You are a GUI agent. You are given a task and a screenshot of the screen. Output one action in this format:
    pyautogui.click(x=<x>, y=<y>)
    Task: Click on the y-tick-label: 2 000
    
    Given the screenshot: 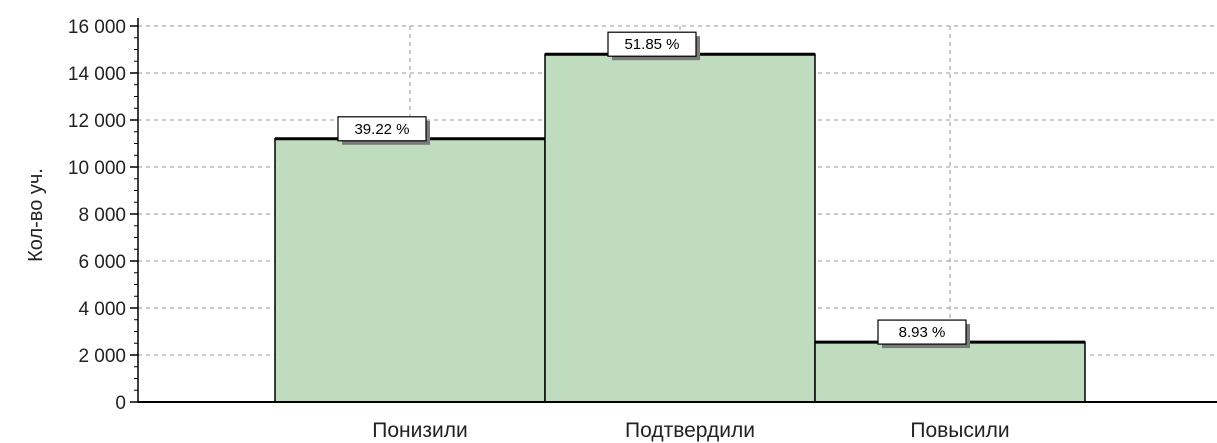 What is the action you would take?
    pyautogui.click(x=102, y=356)
    